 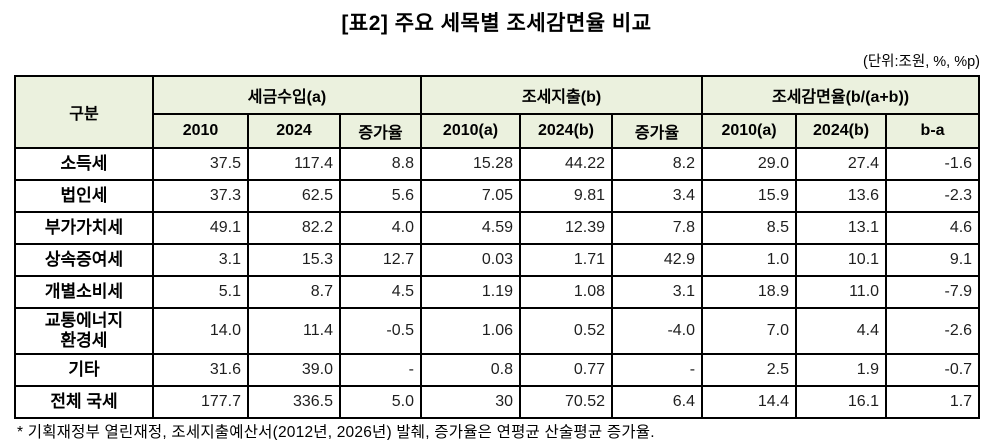 I want to click on cell: 49.1, so click(x=200, y=228).